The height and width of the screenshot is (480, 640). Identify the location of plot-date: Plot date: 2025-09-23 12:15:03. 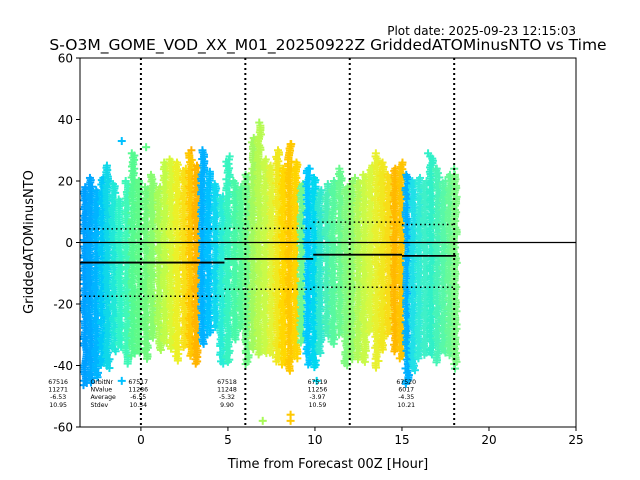
(481, 31).